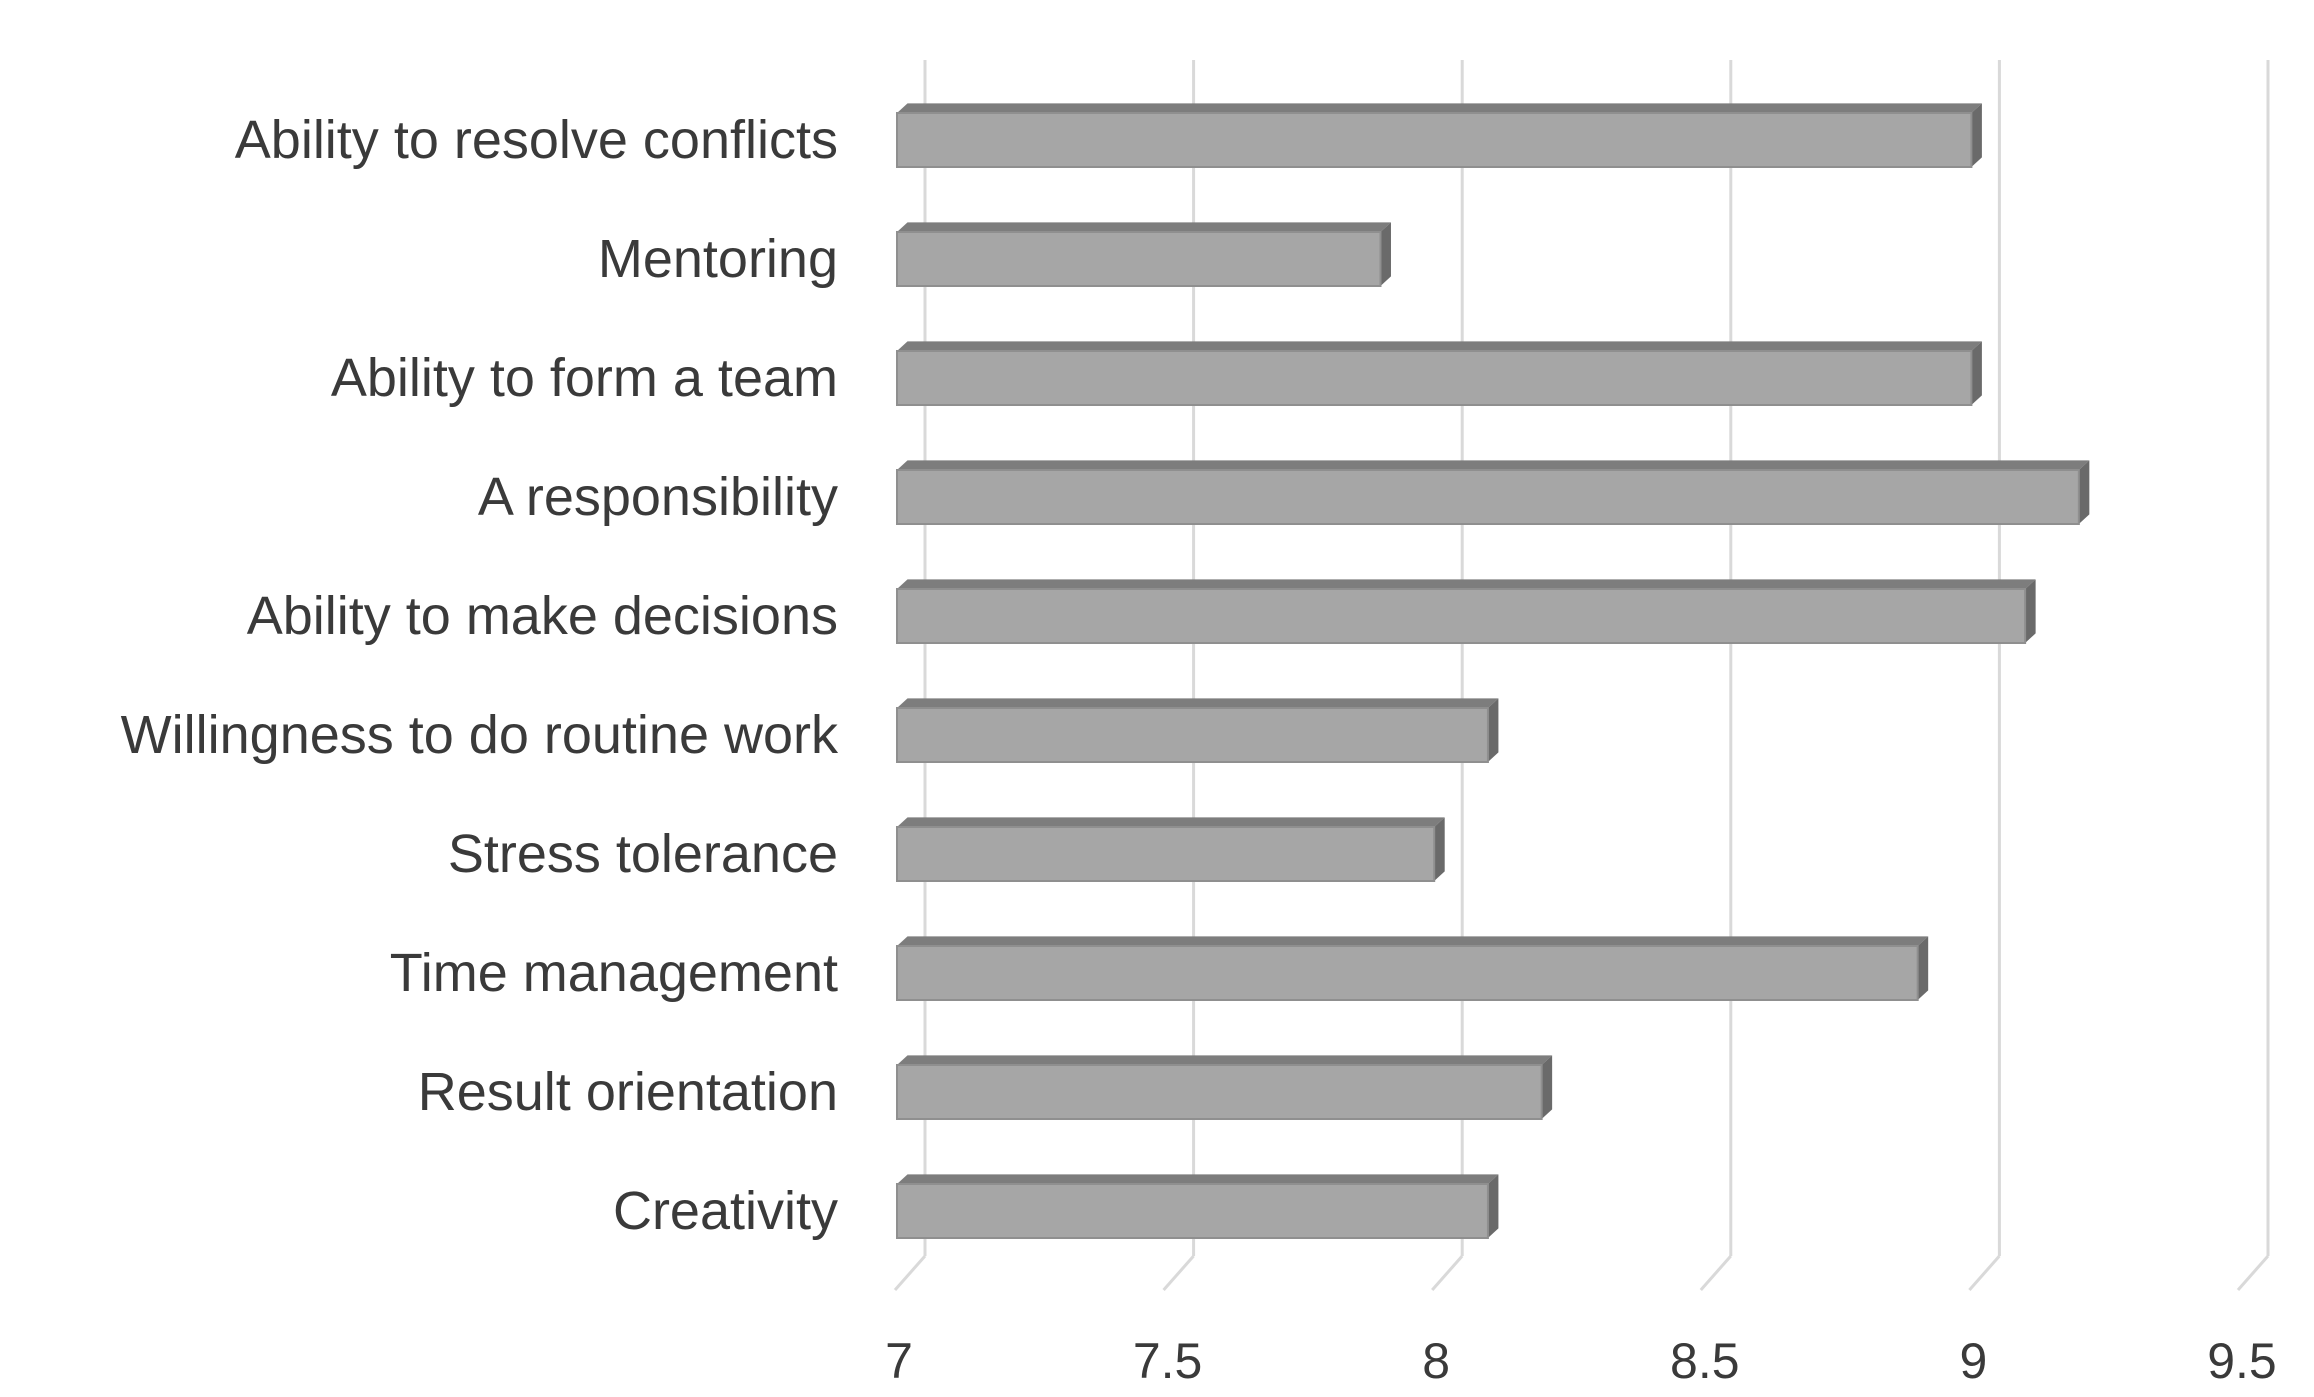 The image size is (2314, 1397). Describe the element at coordinates (1439, 849) in the screenshot. I see `bar-side-stress-tolerance` at that location.